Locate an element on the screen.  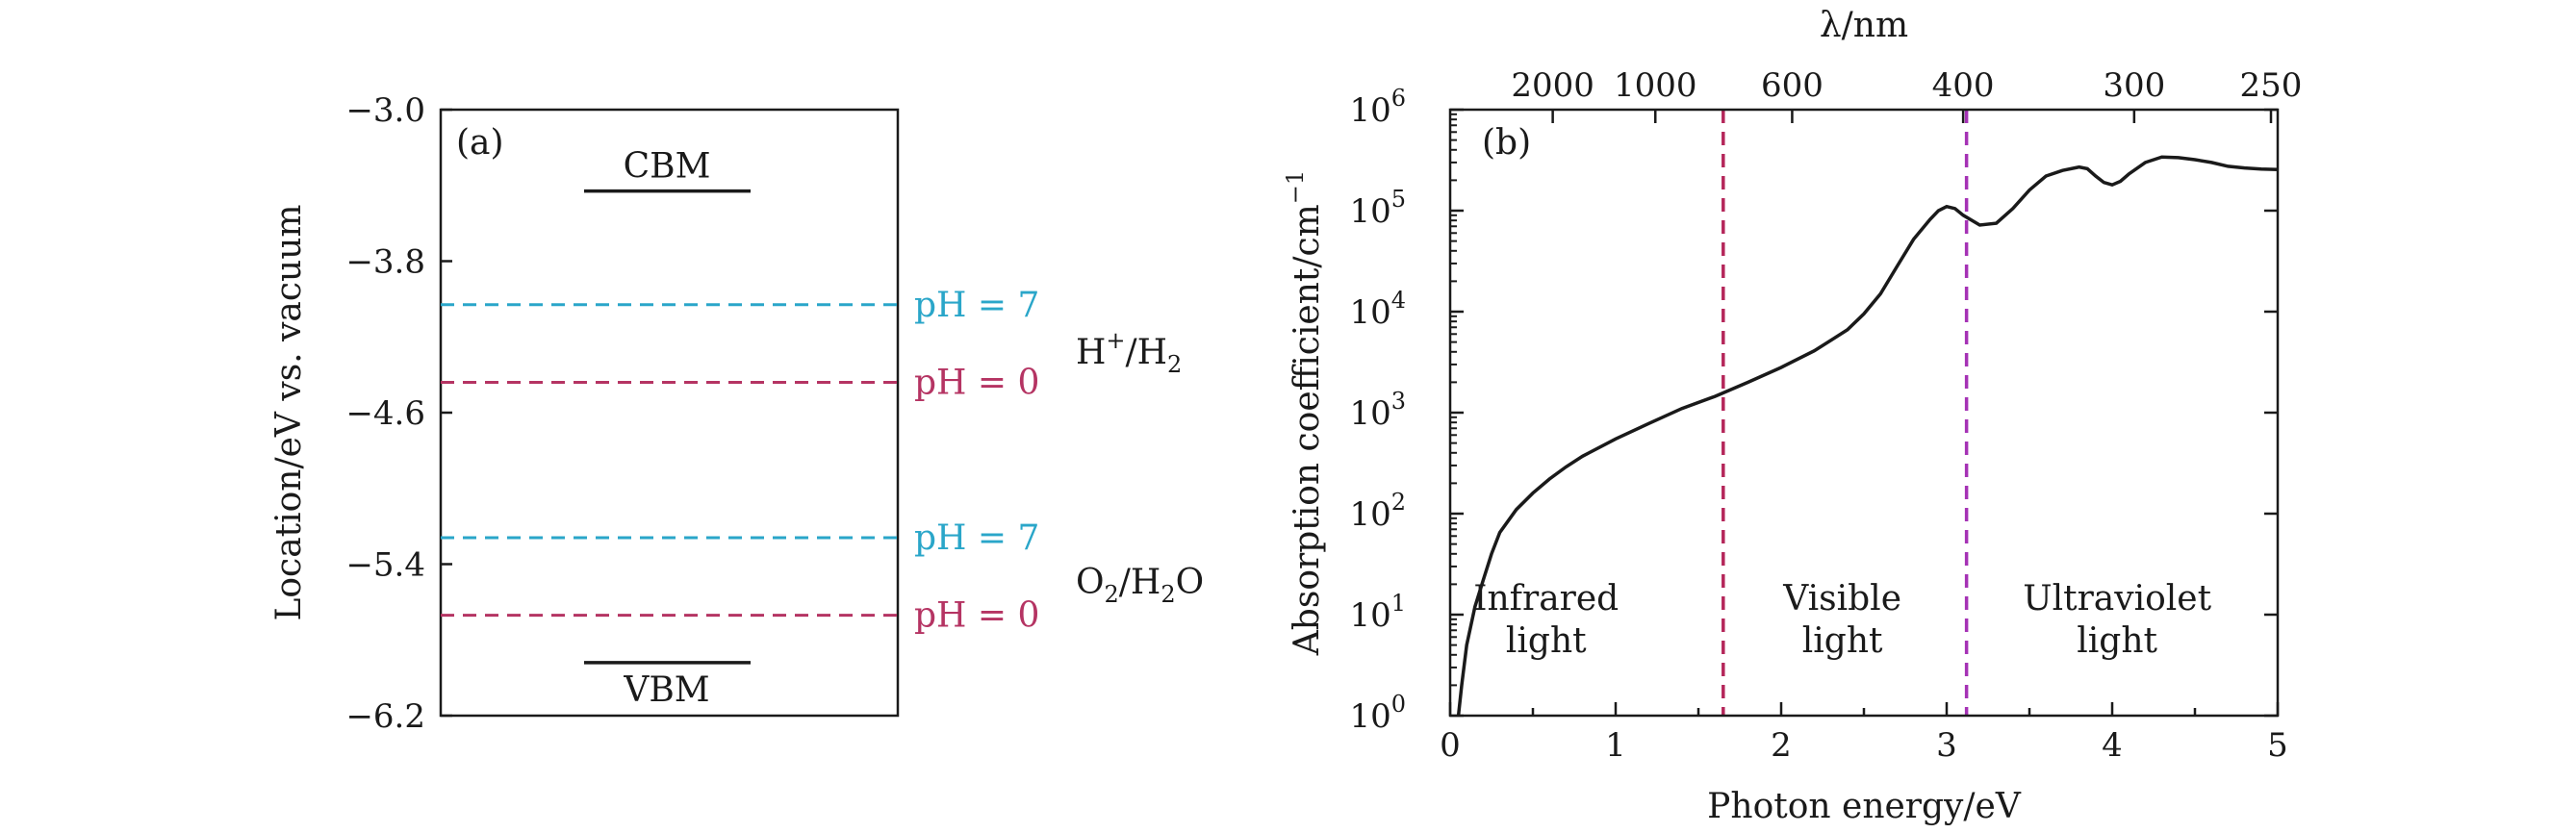
panel-b-x-ticks: 0 1 2 3 4 5 is located at coordinates (1864, 733).